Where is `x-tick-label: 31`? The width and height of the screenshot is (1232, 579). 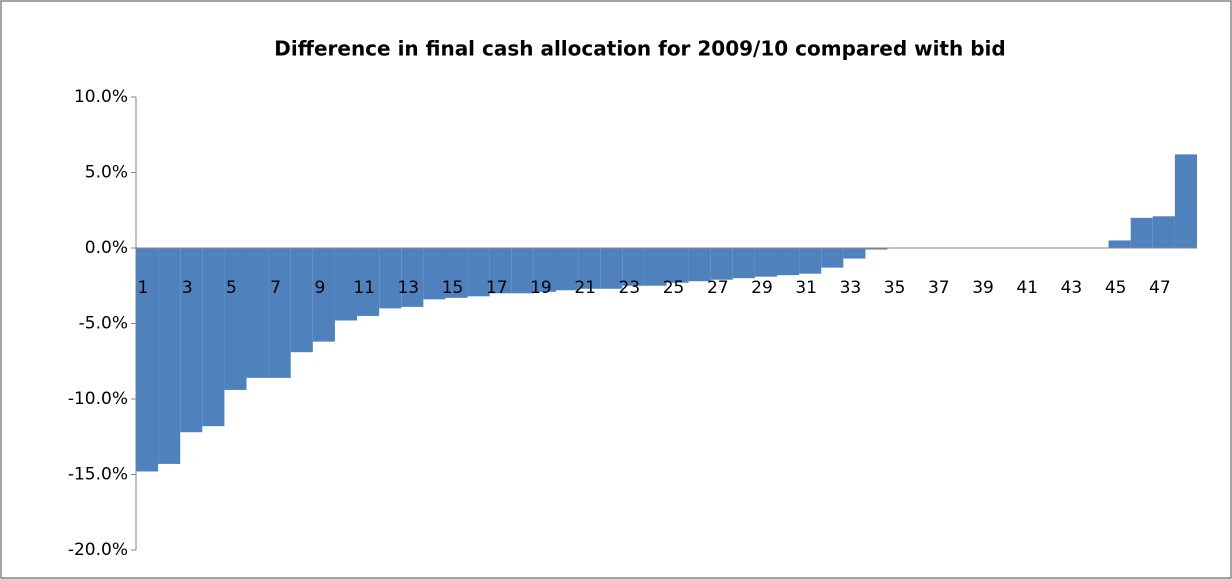
x-tick-label: 31 is located at coordinates (806, 288).